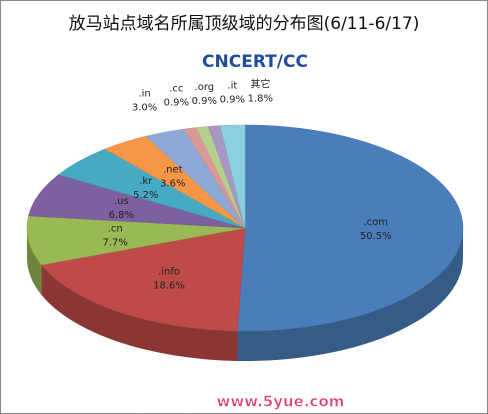 Image resolution: width=488 pixels, height=414 pixels. What do you see at coordinates (260, 98) in the screenshot?
I see `value-label: 1.8%` at bounding box center [260, 98].